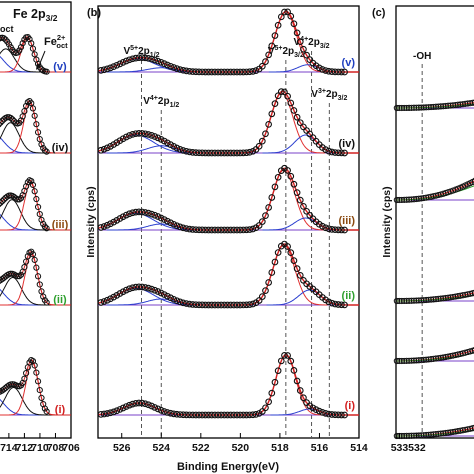 This screenshot has height=474, width=474. I want to click on trace-label: (iv), so click(347, 144).